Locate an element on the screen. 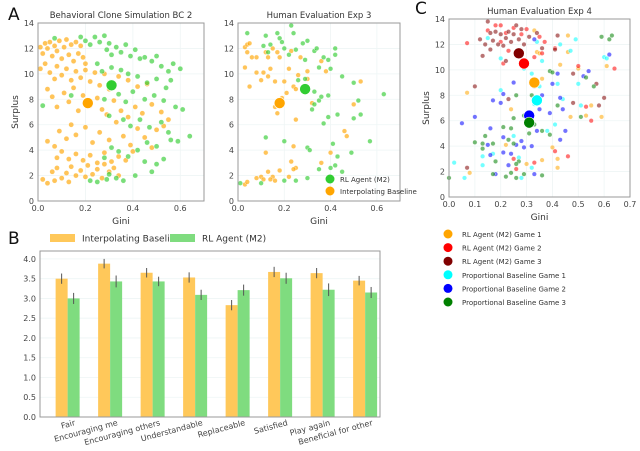 The image size is (640, 451). y-tick-label: 12 is located at coordinates (29, 48).